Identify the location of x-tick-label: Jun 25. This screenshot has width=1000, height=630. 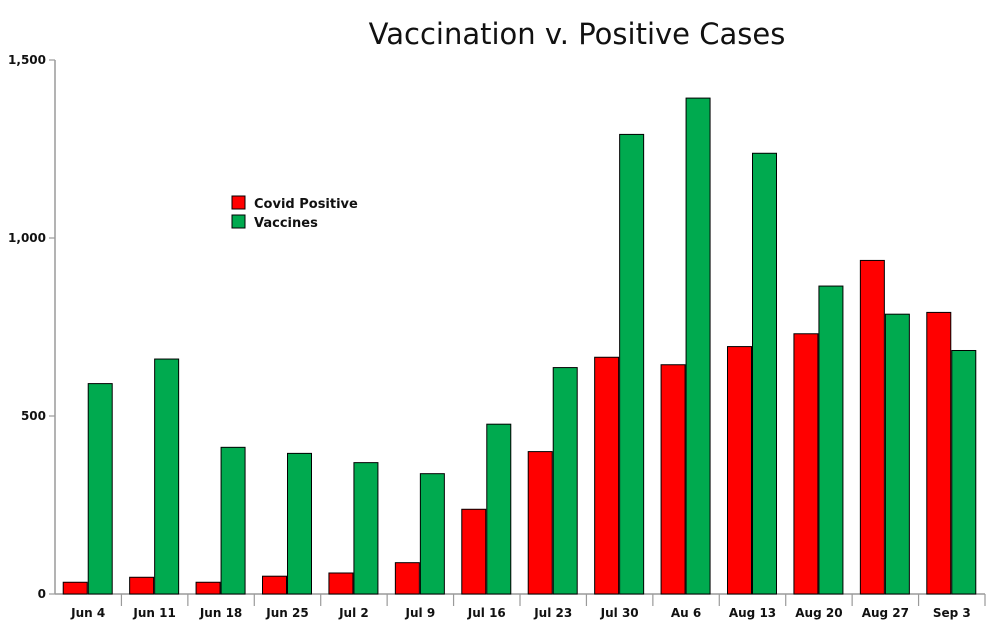
(286, 613).